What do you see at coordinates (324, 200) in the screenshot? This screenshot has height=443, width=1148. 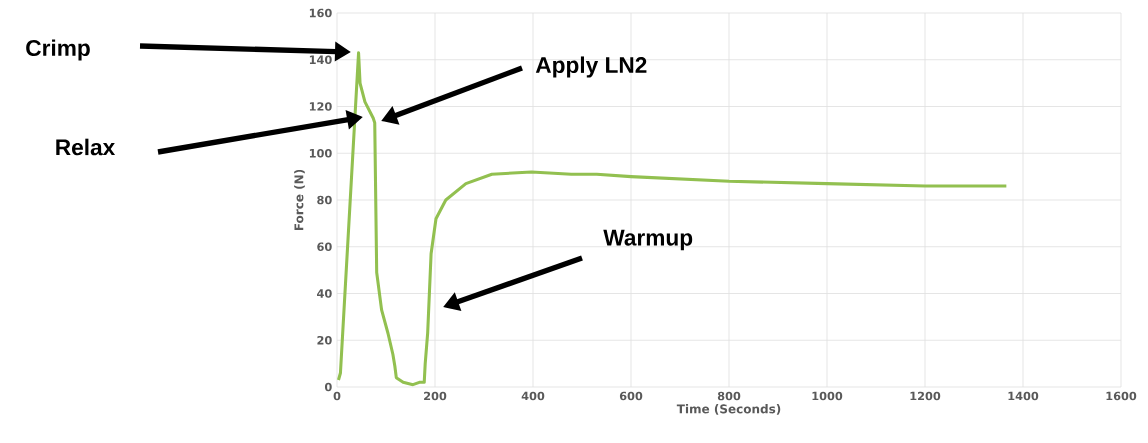 I see `y-tick-label: 80` at bounding box center [324, 200].